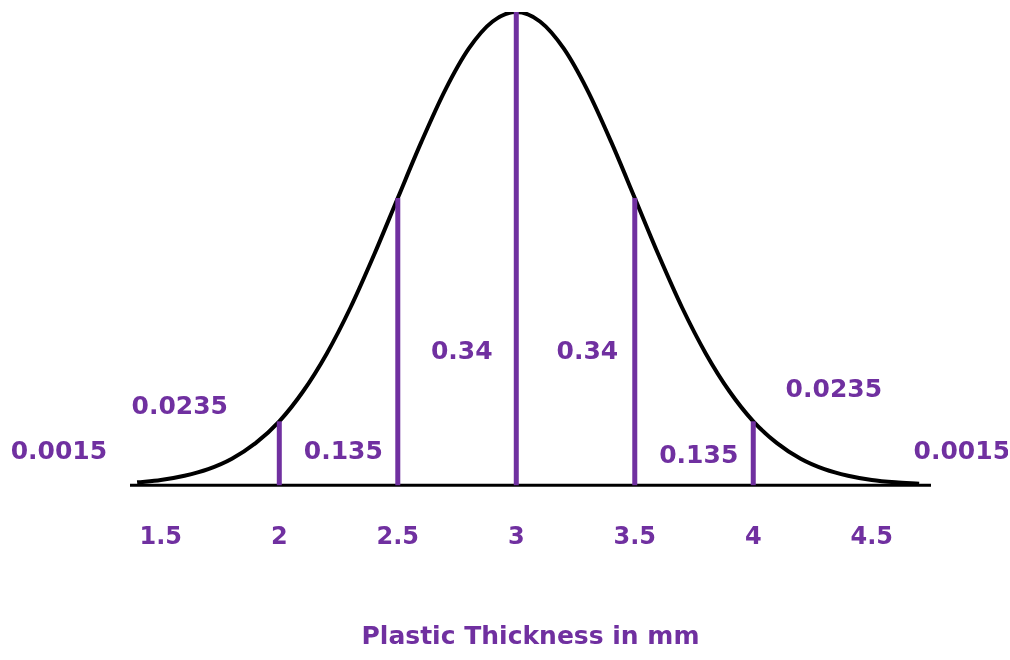 The image size is (1010, 660). What do you see at coordinates (516, 535) in the screenshot?
I see `x-tick-label: 3` at bounding box center [516, 535].